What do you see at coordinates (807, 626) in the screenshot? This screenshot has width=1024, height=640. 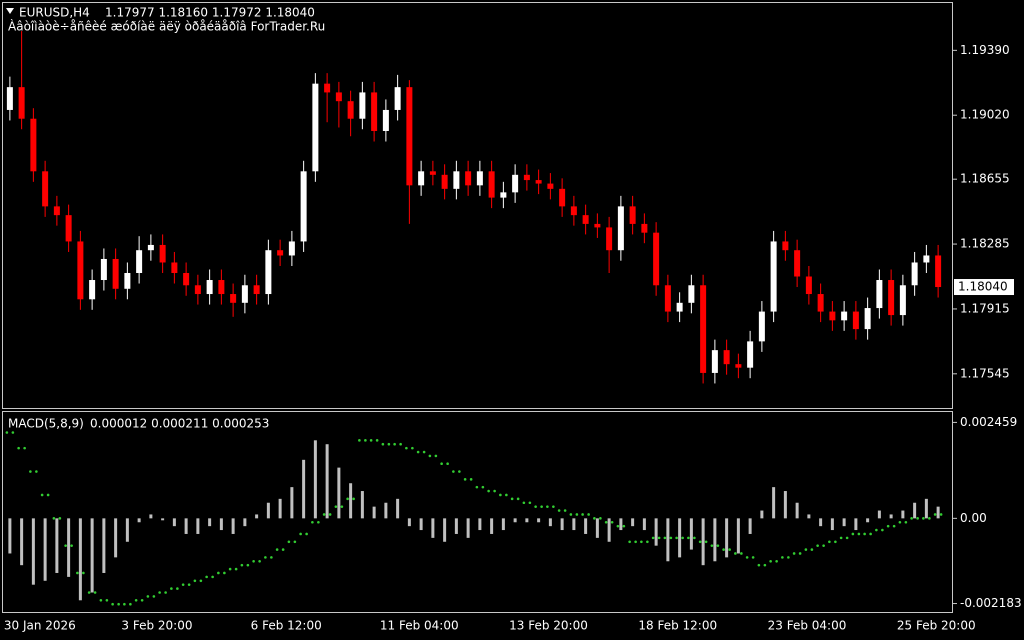 I see `x-tick-label: 23 Feb 04:00` at bounding box center [807, 626].